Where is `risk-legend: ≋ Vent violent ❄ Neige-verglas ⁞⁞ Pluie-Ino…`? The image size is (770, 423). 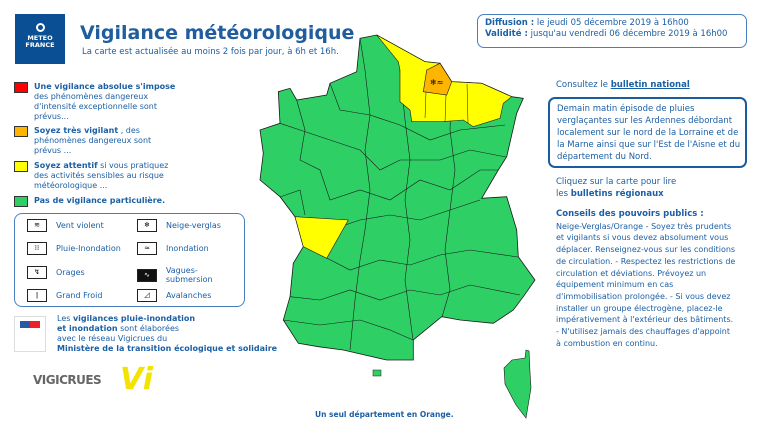
risk-legend: ≋ Vent violent ❄ Neige-verglas ⁞⁞ Pluie-Ino… is located at coordinates (129, 260).